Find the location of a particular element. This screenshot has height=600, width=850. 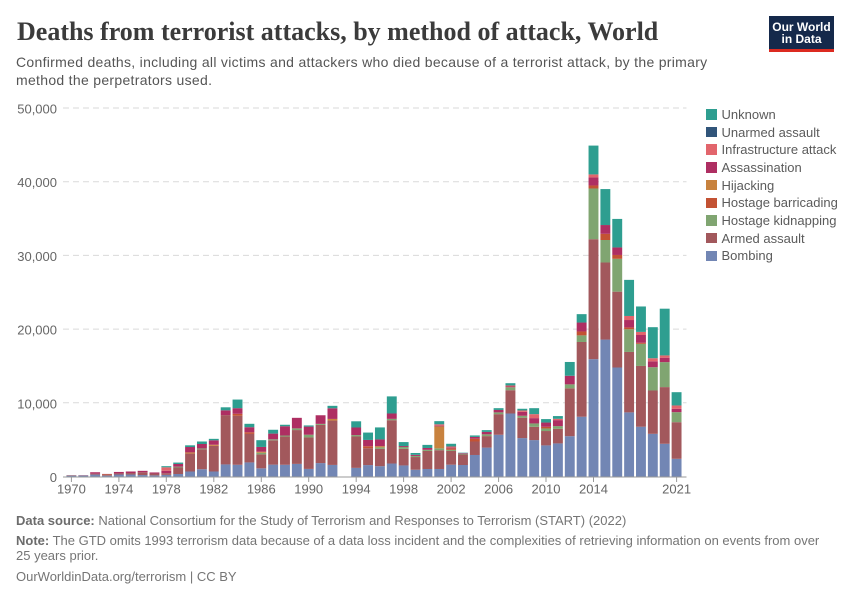

svg-text: 1982 is located at coordinates (213, 489).